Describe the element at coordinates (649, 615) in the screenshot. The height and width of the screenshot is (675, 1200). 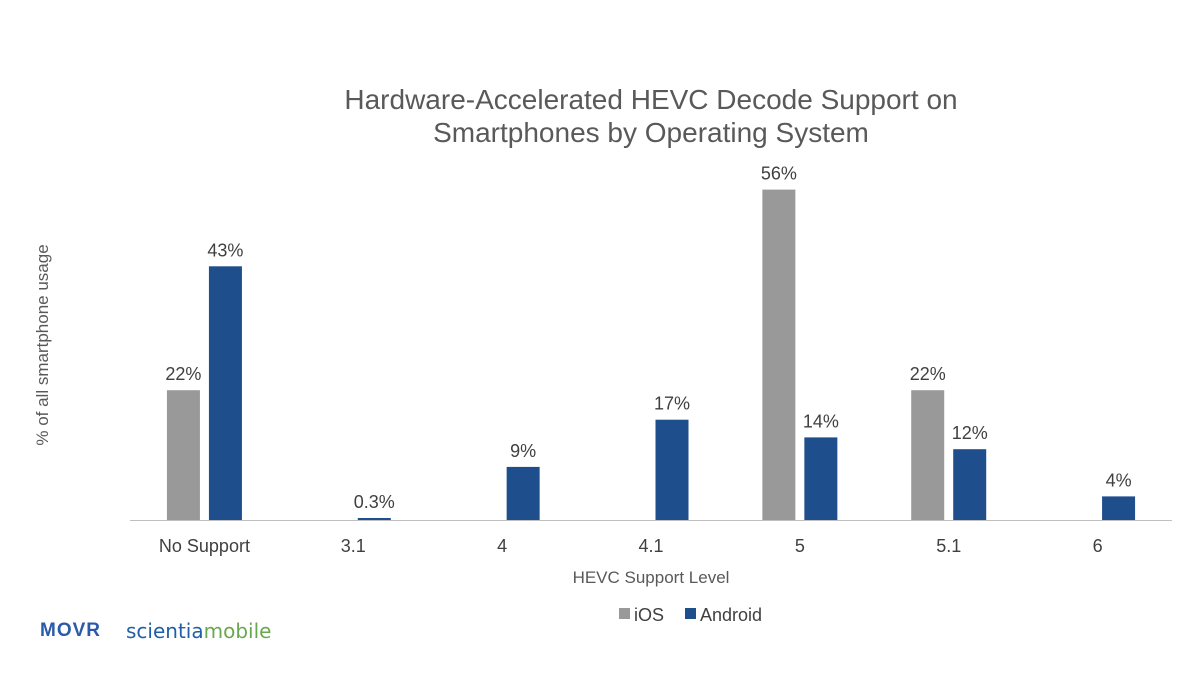
I see `legend-label-ios: iOS` at that location.